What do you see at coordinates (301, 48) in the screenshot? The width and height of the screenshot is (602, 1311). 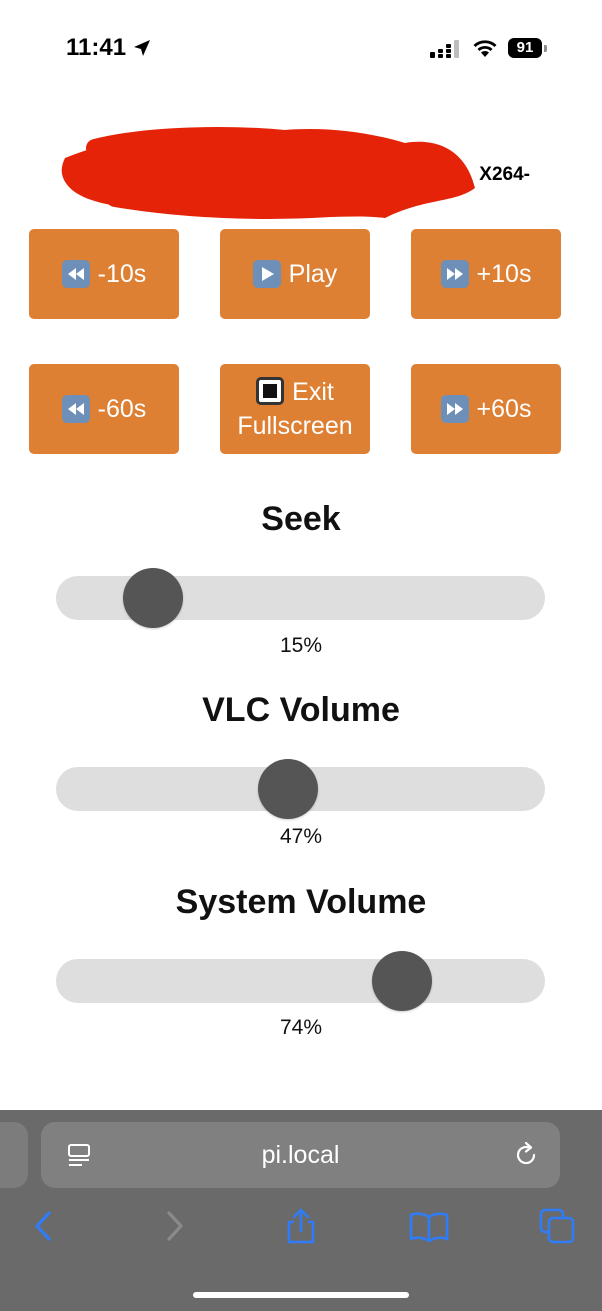 I see `status-bar: 11:41 91` at bounding box center [301, 48].